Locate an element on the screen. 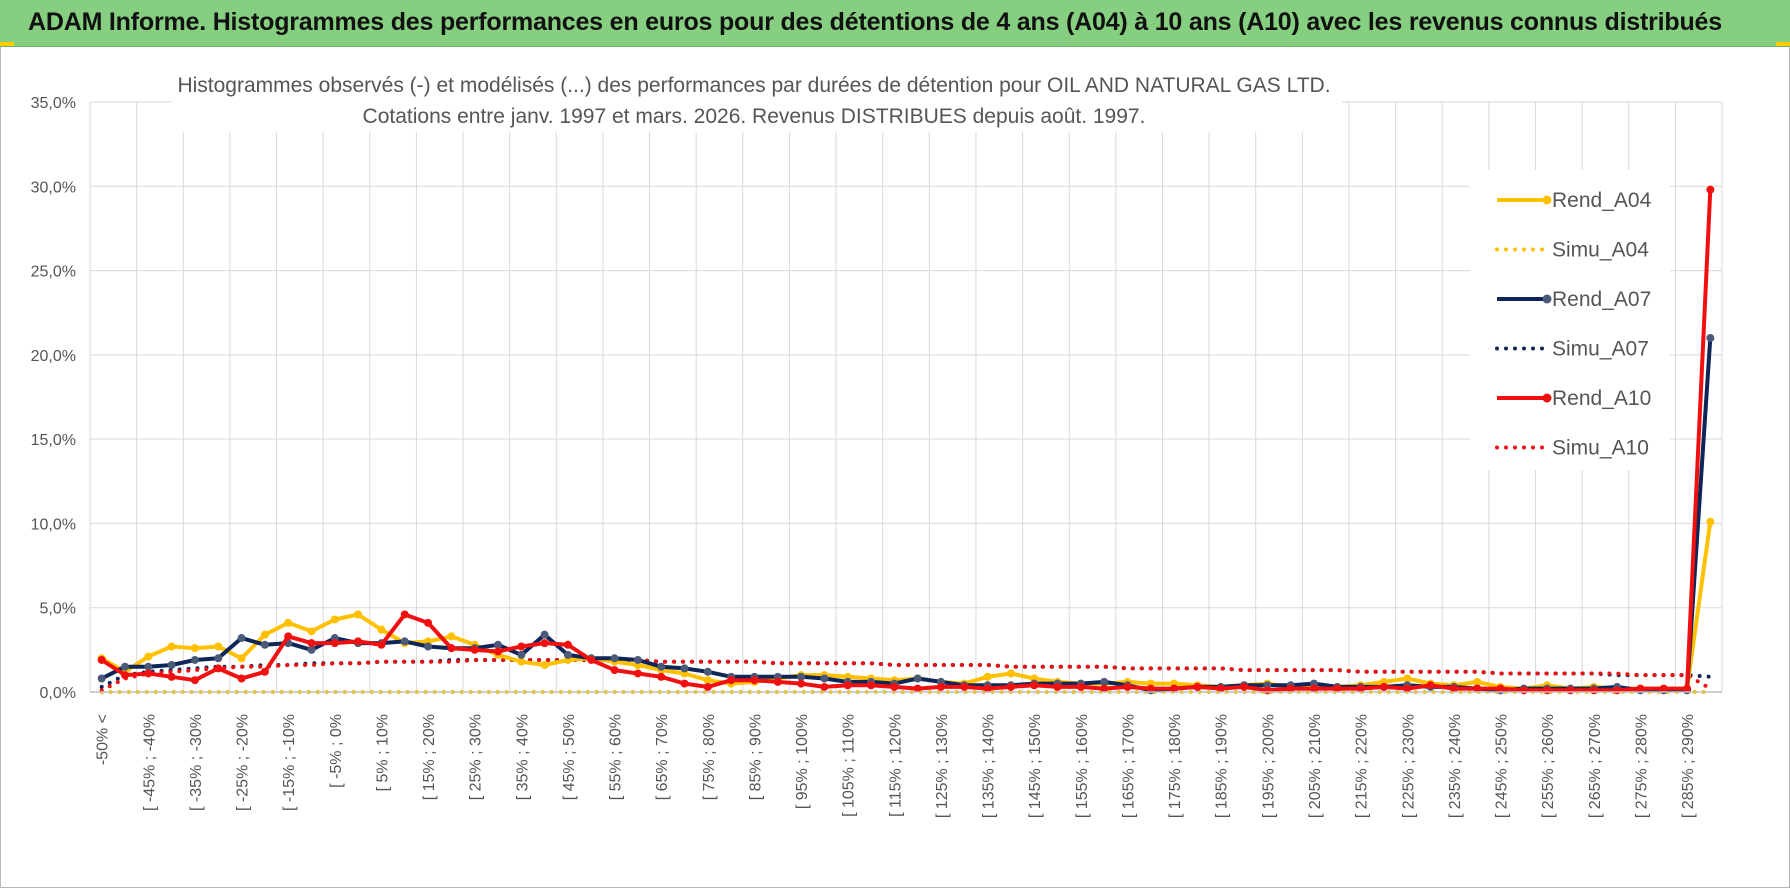  x-tick-label: [ 45% ; 50% is located at coordinates (569, 757).